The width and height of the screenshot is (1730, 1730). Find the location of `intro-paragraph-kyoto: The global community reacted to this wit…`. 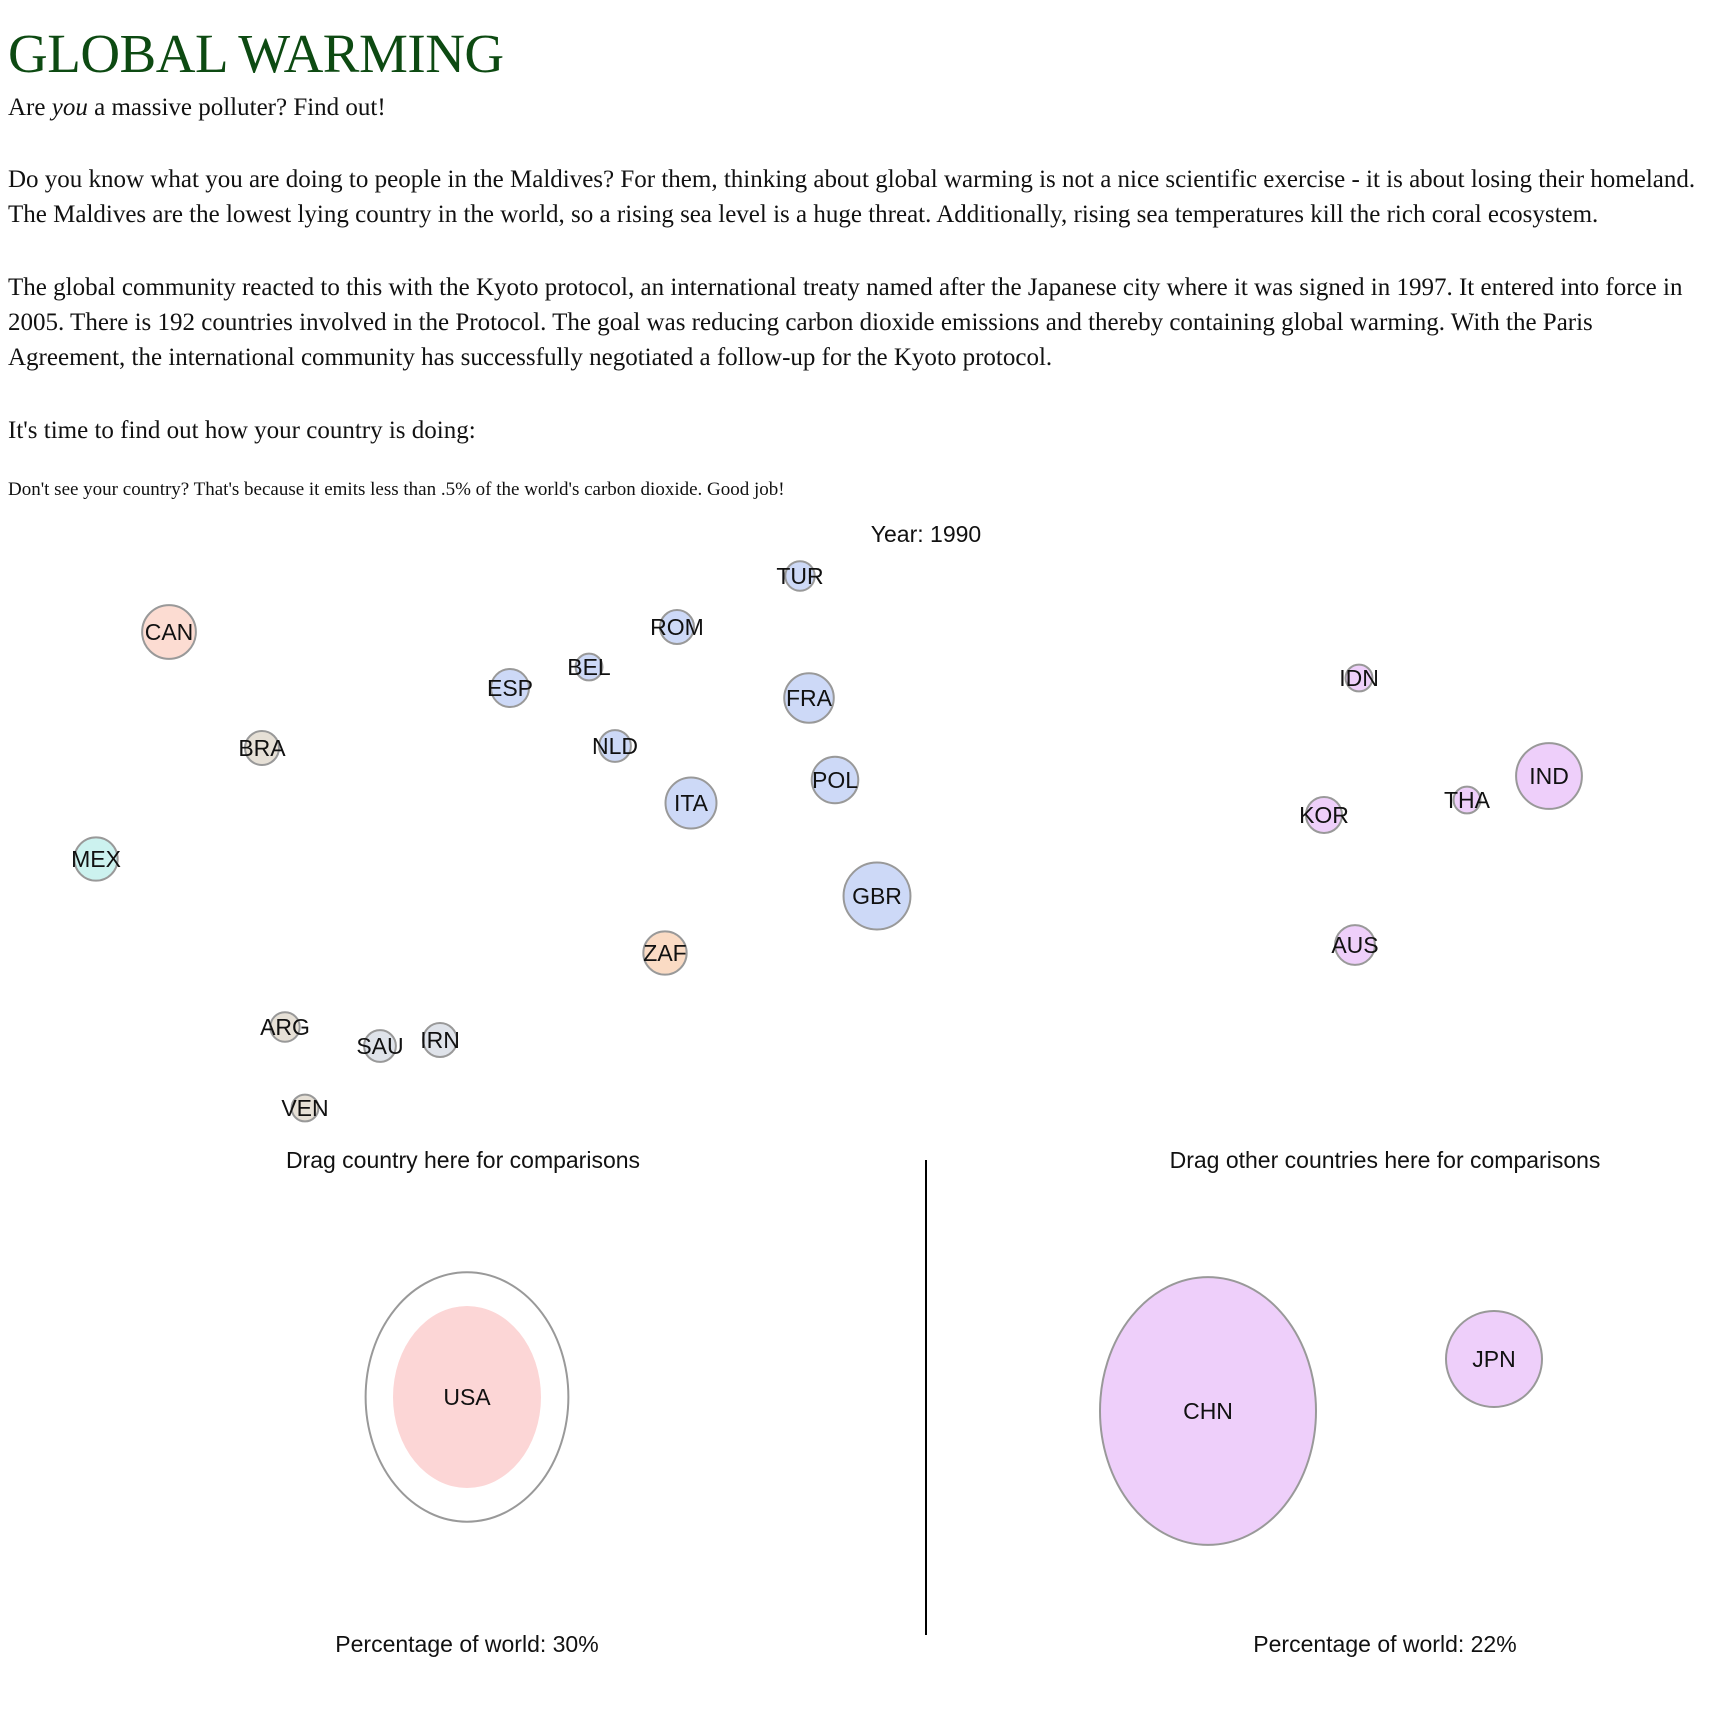

intro-paragraph-kyoto: The global community reacted to this wit… is located at coordinates (845, 322).